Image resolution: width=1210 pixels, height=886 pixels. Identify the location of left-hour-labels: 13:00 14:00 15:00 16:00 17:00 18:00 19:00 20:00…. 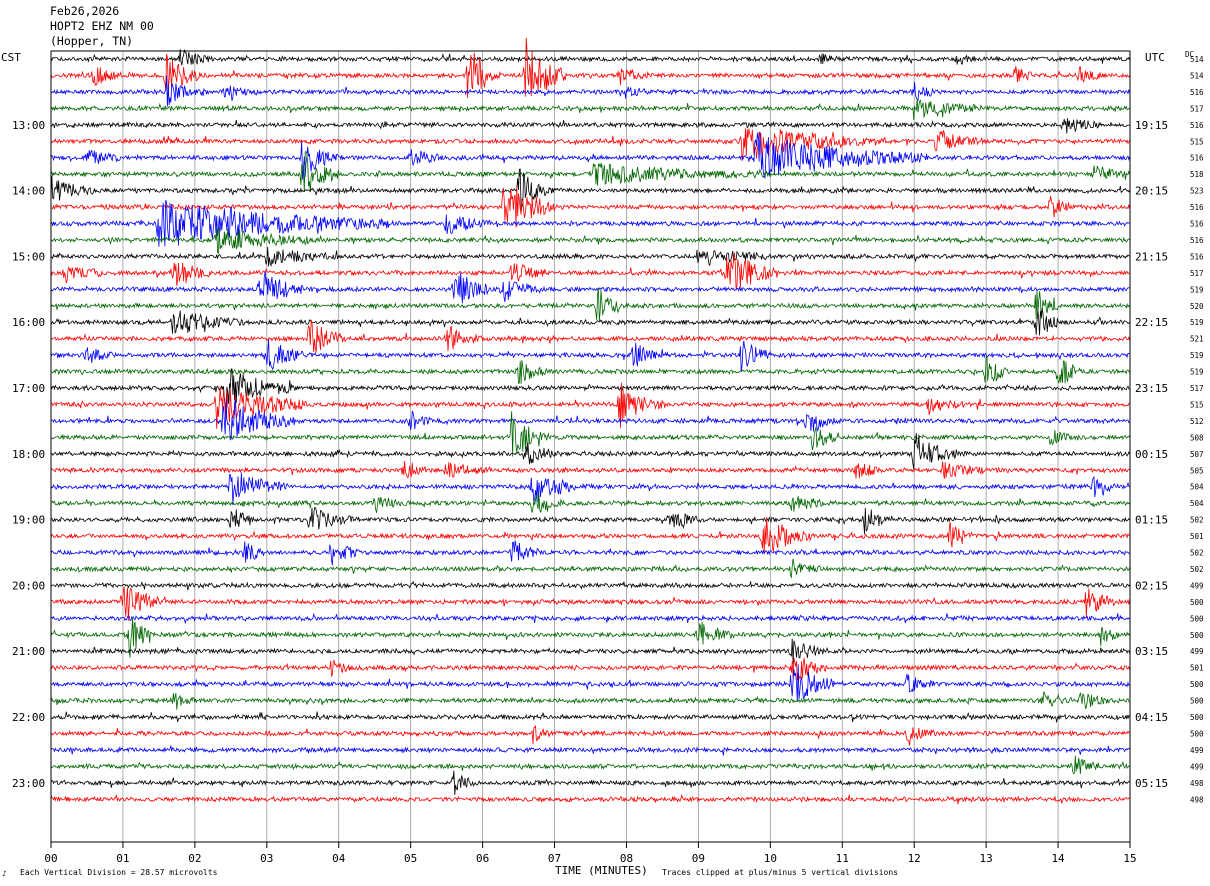
(28, 454).